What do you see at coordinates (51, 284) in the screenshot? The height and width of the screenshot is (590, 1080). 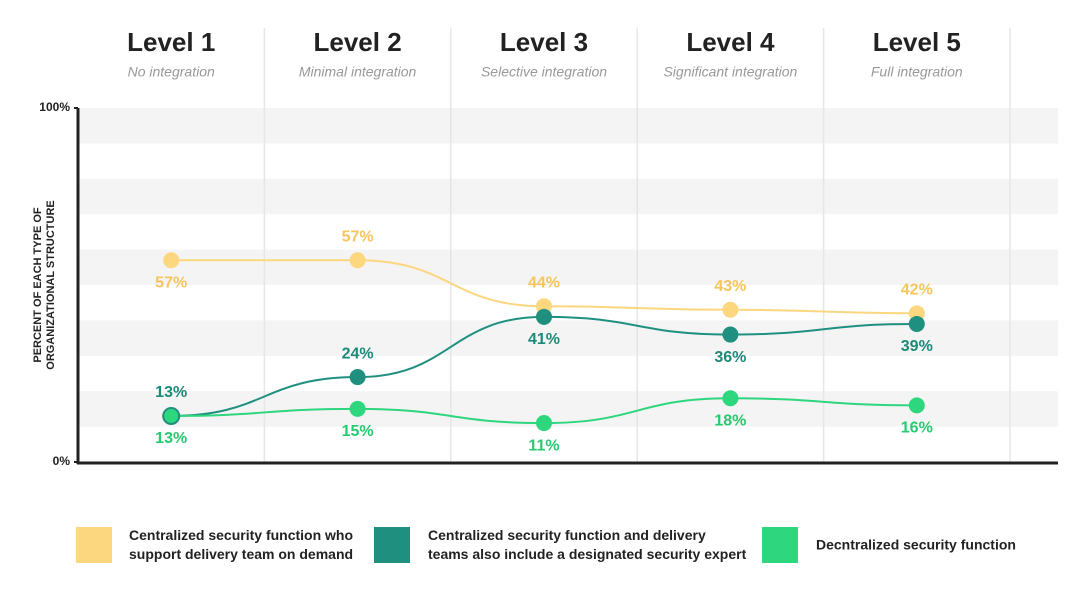 I see `y-axis-label-line: ORGANIZATIONAL STRUCTURE` at bounding box center [51, 284].